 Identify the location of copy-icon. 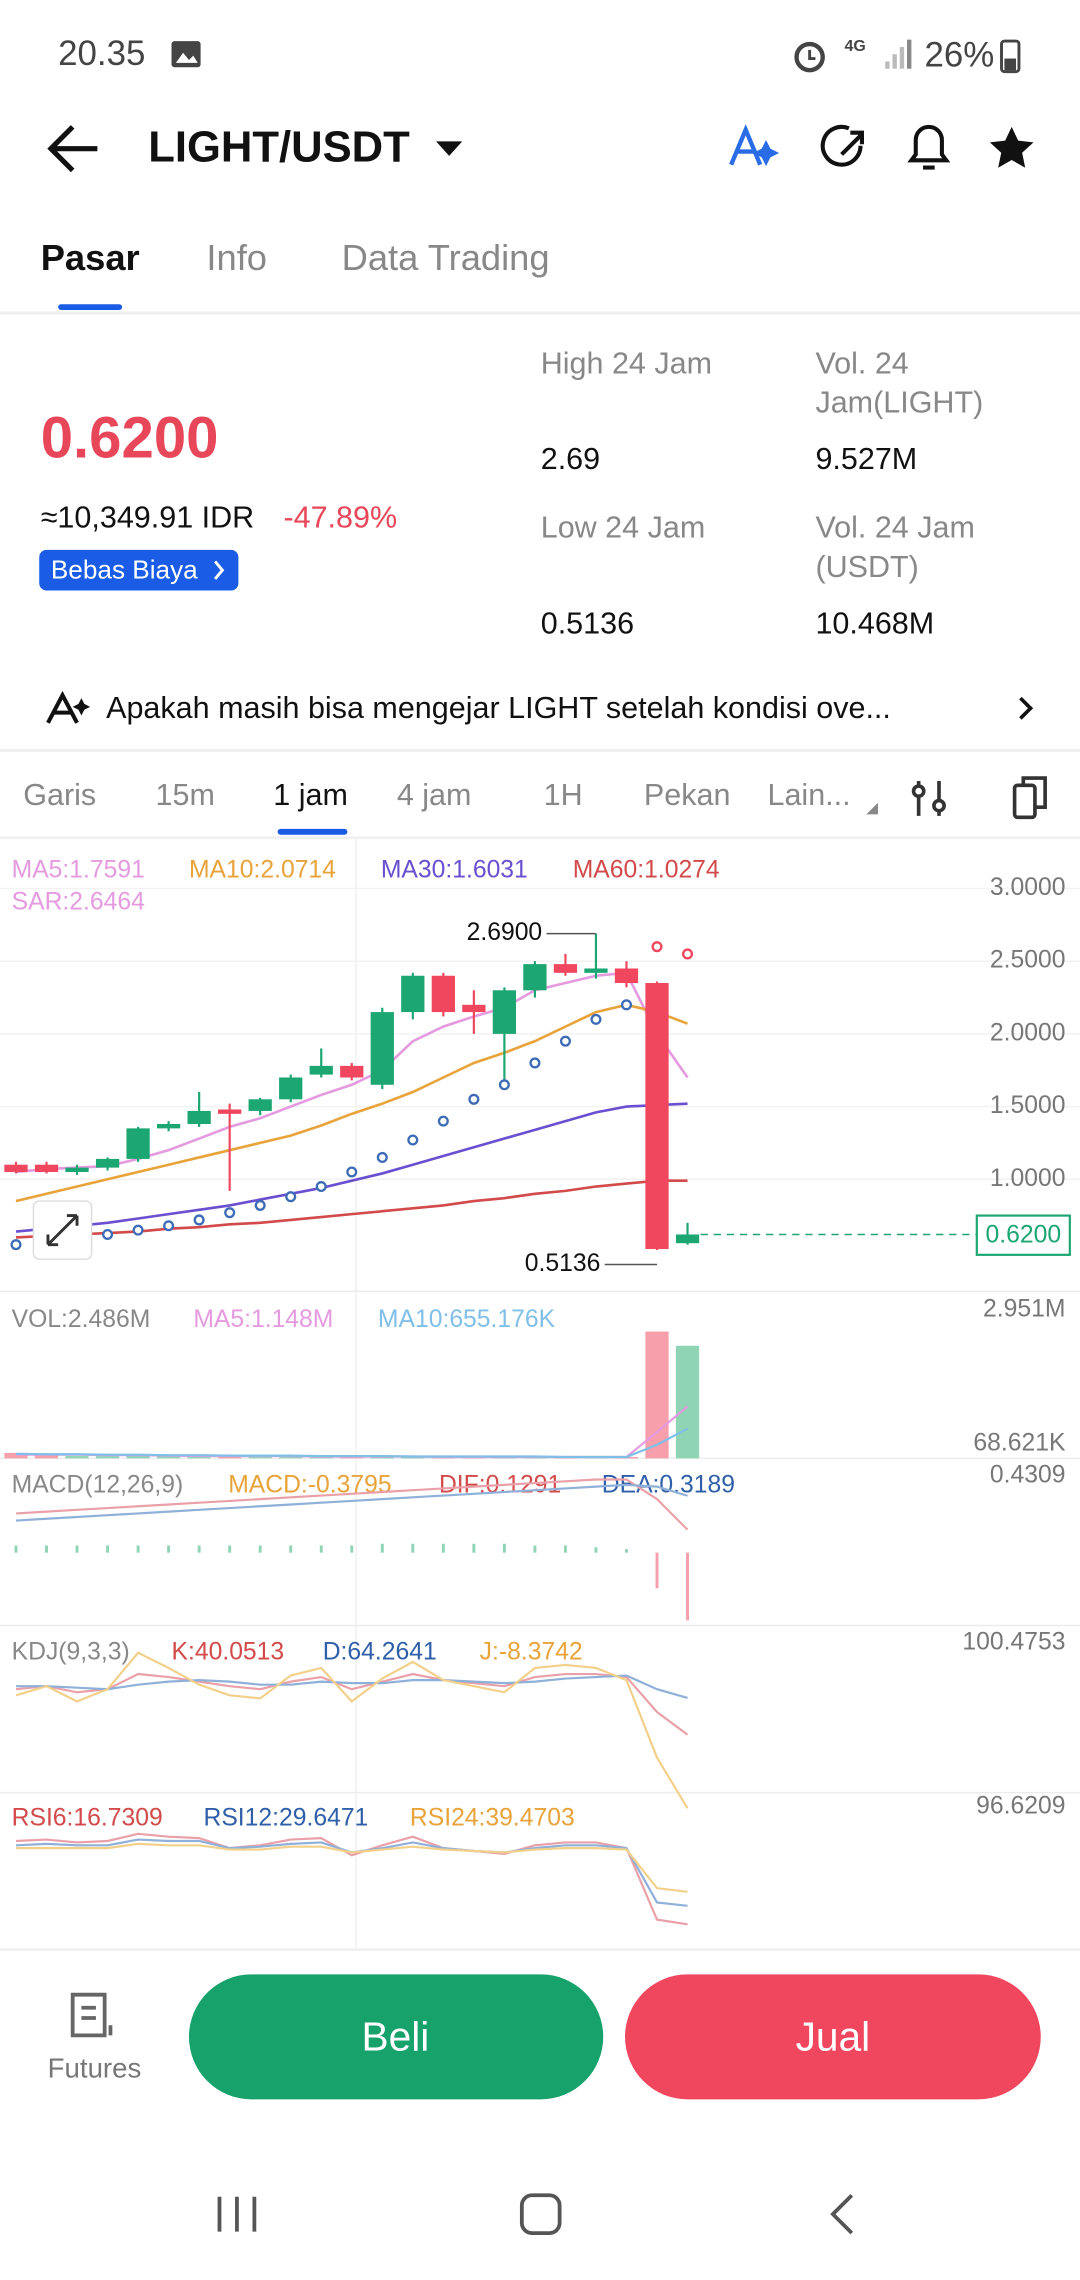
(1029, 798).